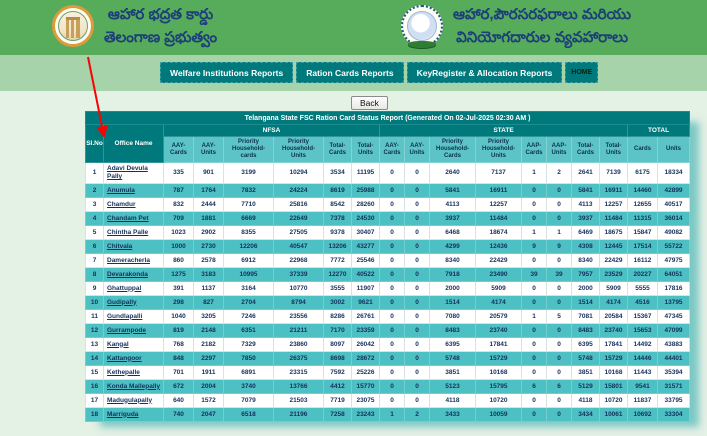 This screenshot has height=436, width=707. I want to click on value-cell: 7079, so click(248, 400).